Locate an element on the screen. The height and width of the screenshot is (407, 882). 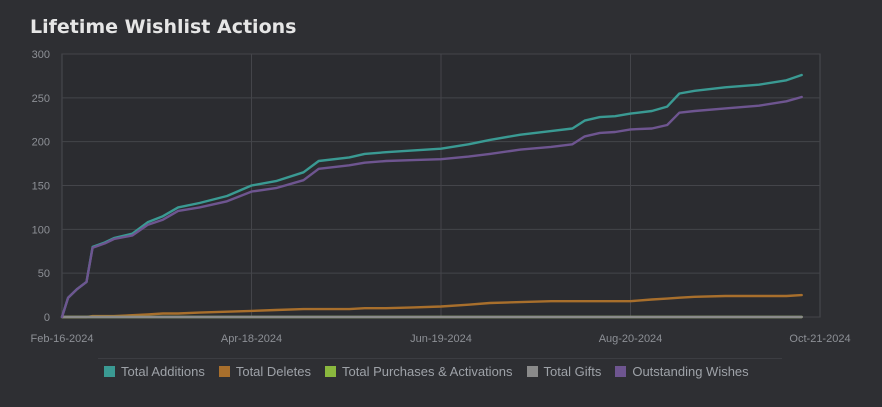
y-tick-label: 0 is located at coordinates (47, 318).